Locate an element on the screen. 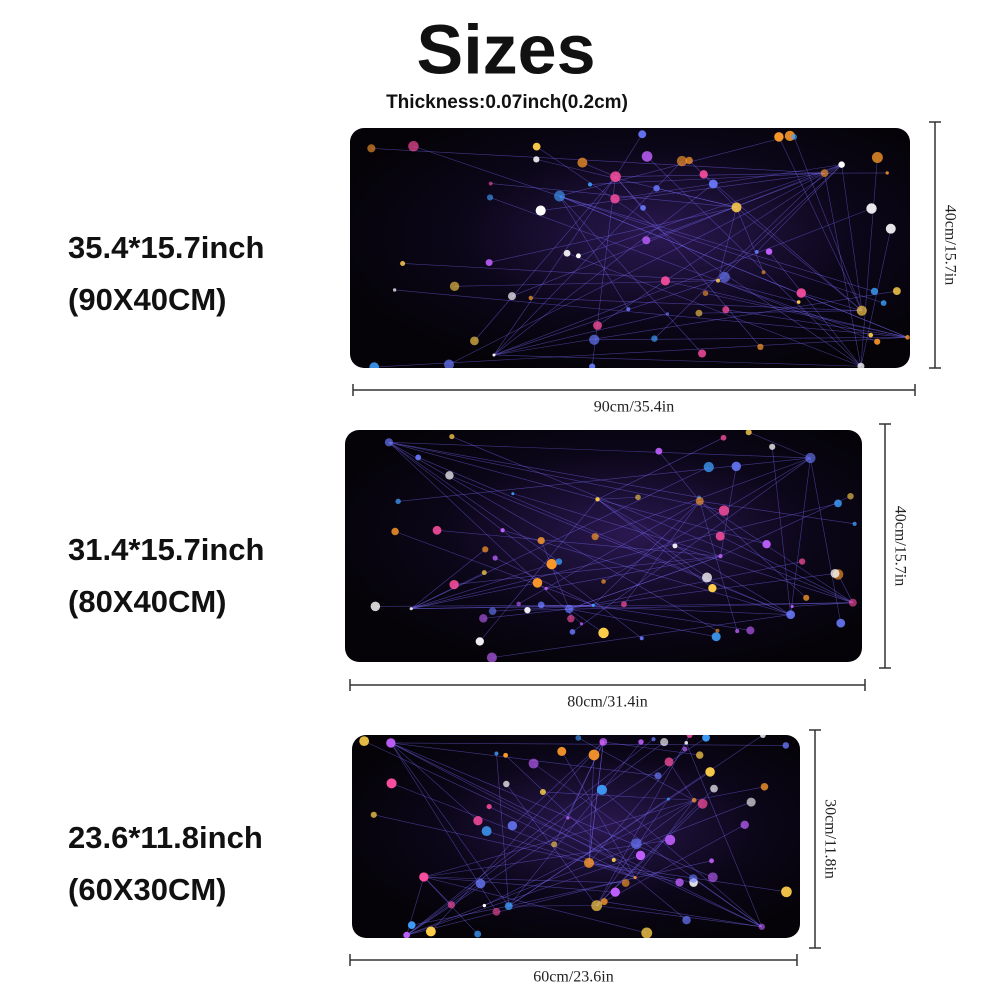 The image size is (1000, 1000). width-label: 90cm/35.4in is located at coordinates (634, 407).